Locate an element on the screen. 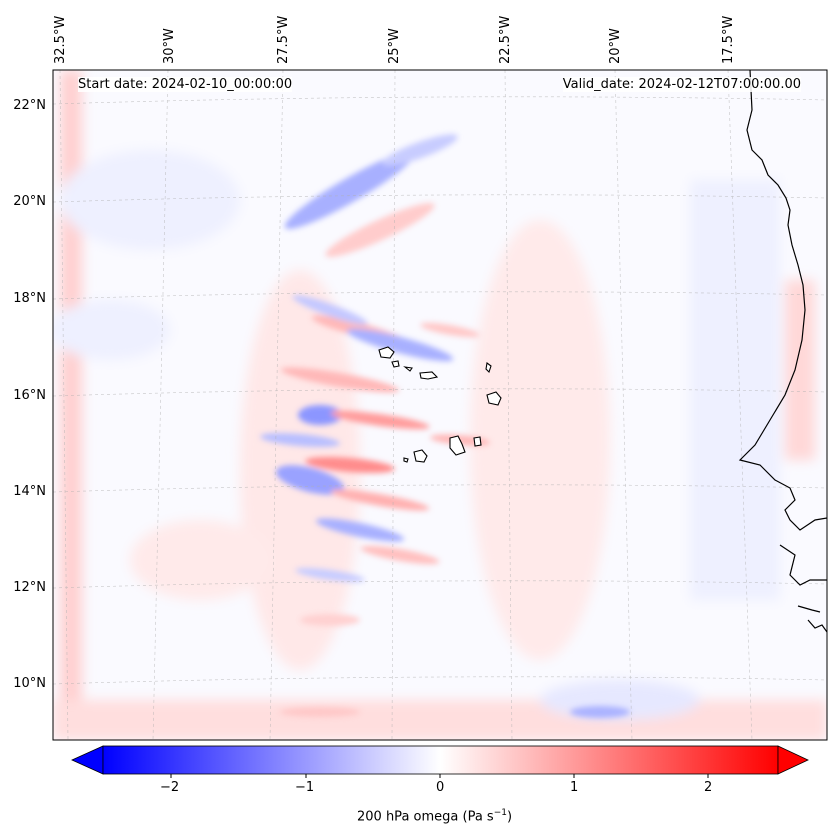 Image resolution: width=837 pixels, height=839 pixels. colorbar-tick-1: 1 is located at coordinates (574, 787).